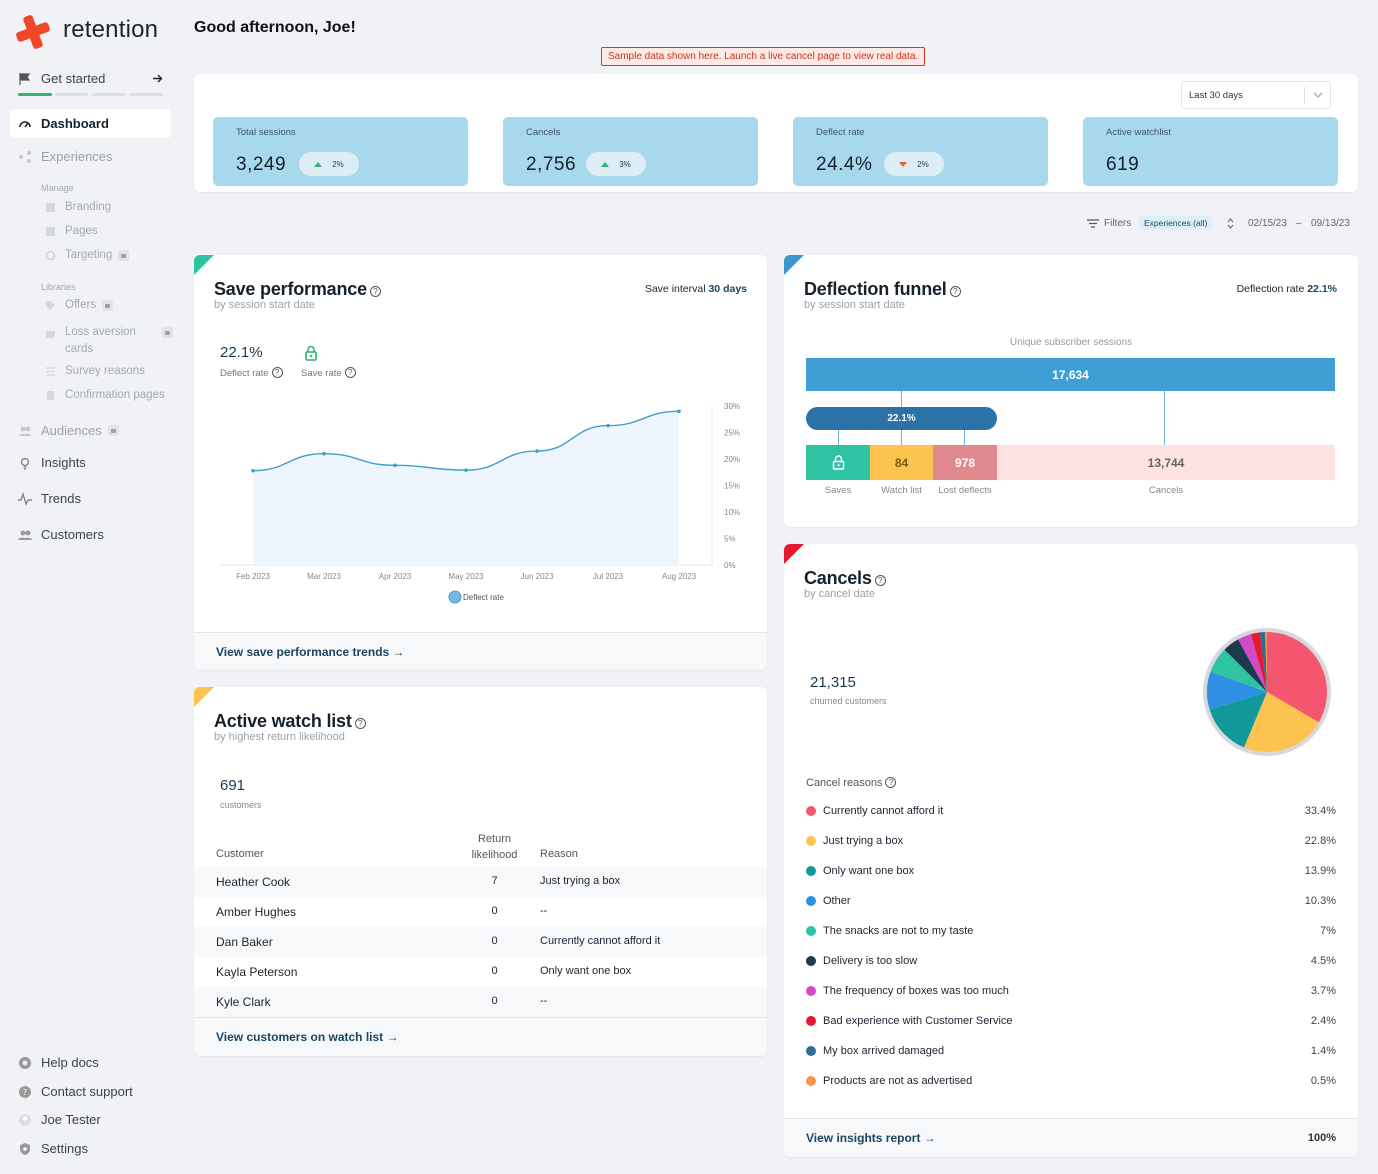  What do you see at coordinates (1071, 841) in the screenshot?
I see `cancel-reason-row: Just trying a box 22.8%` at bounding box center [1071, 841].